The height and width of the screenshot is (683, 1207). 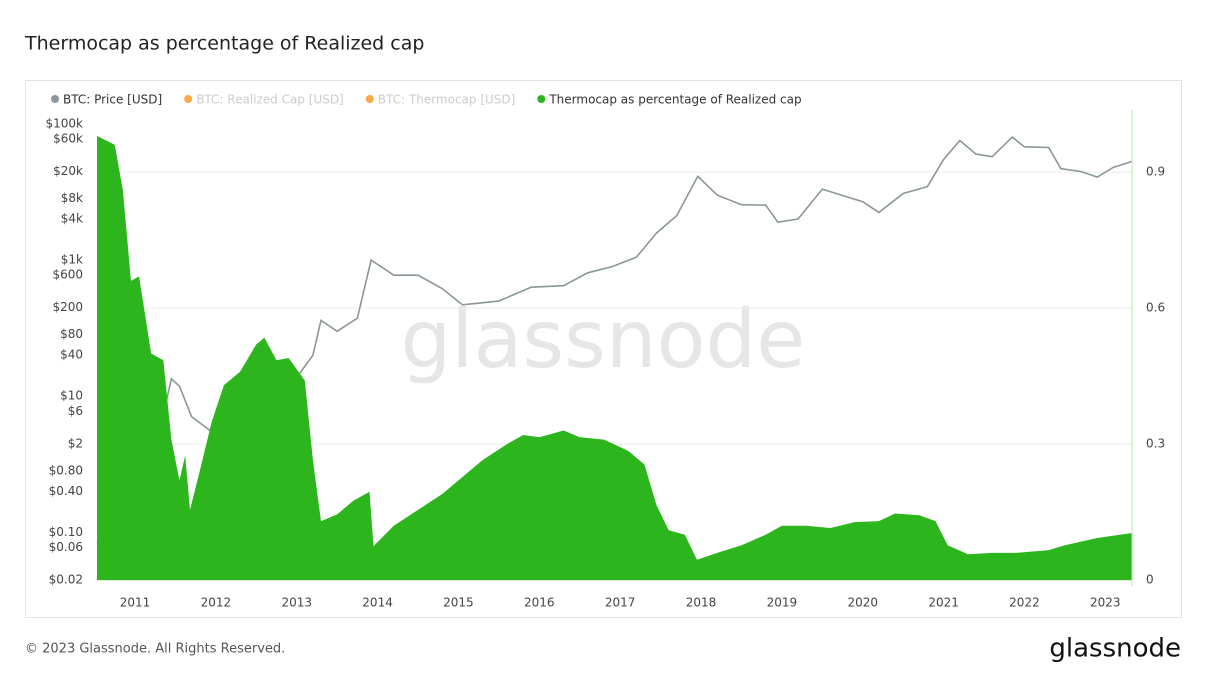 I want to click on chart-title: Thermocap as percentage of Realized cap, so click(x=224, y=44).